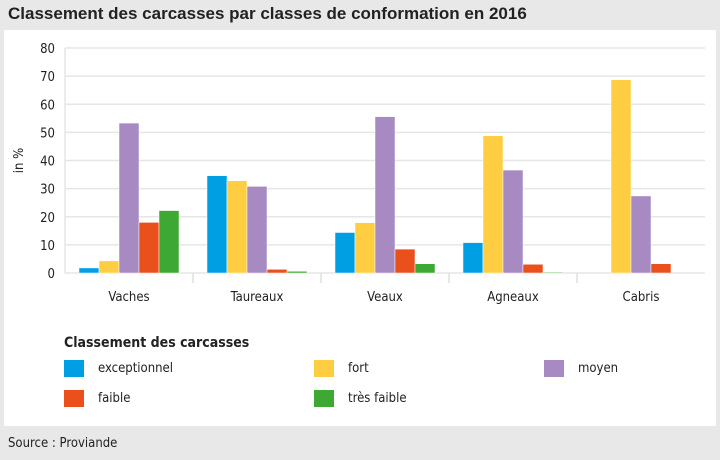 This screenshot has width=720, height=460. What do you see at coordinates (553, 272) in the screenshot?
I see `bar-très-faible-agneaux` at bounding box center [553, 272].